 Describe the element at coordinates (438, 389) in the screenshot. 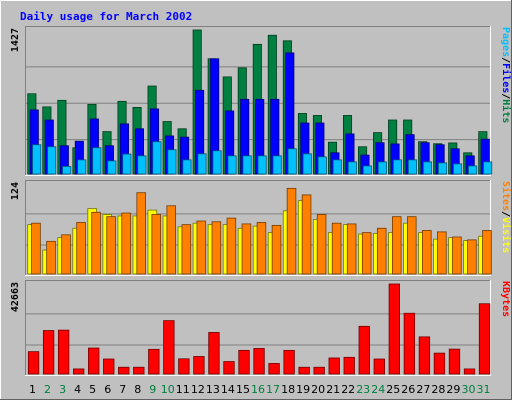

I see `day-label: 28` at that location.